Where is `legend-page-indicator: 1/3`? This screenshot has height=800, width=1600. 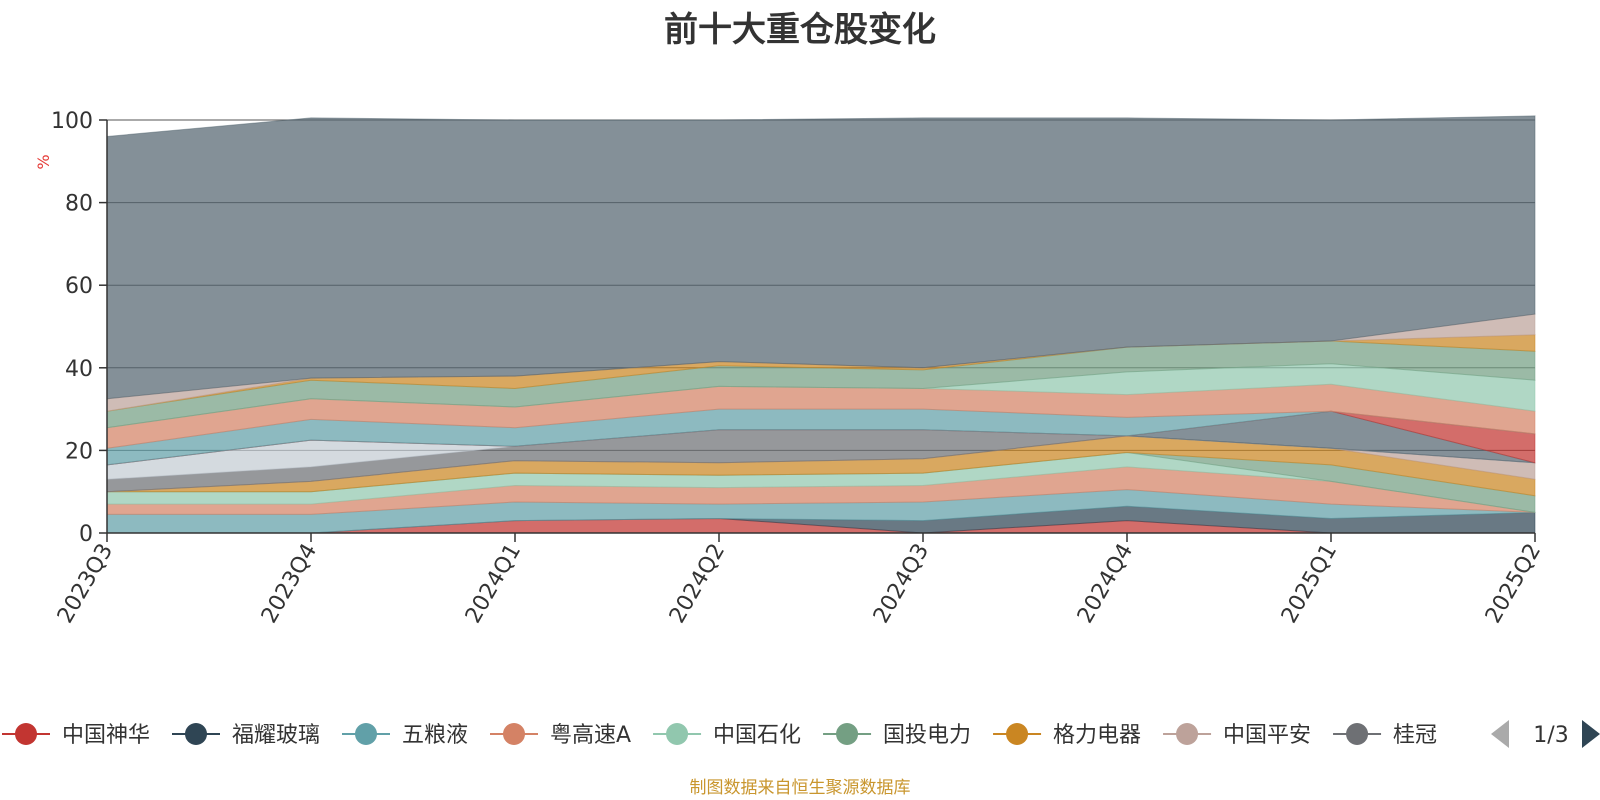 legend-page-indicator: 1/3 is located at coordinates (1550, 735).